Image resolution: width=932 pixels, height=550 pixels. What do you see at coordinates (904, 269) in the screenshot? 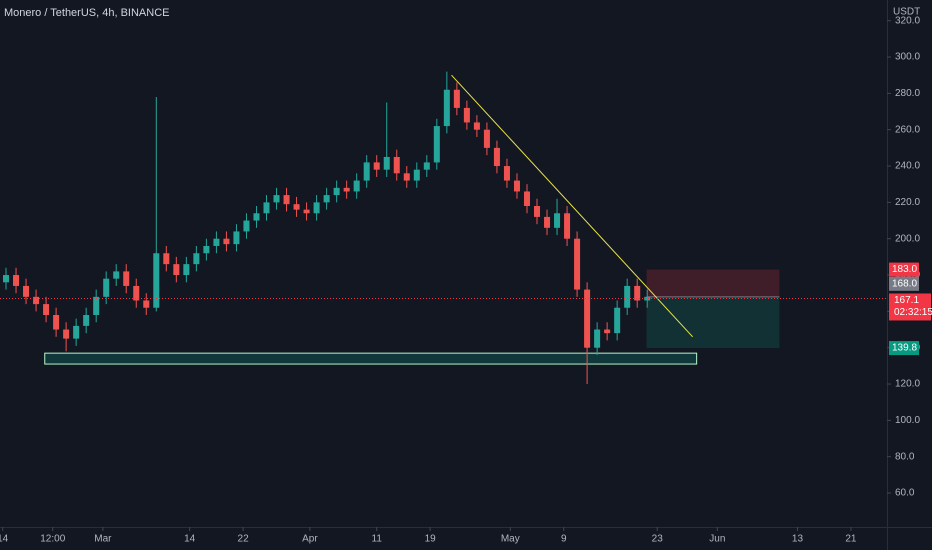
I see `stop-label: 183.0` at bounding box center [904, 269].